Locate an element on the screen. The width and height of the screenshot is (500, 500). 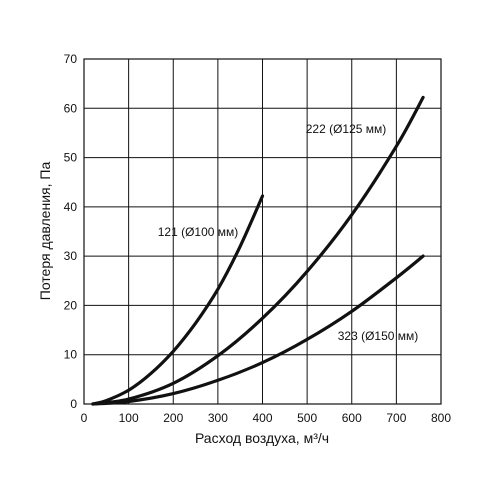
x-tick-label: 100 is located at coordinates (129, 418).